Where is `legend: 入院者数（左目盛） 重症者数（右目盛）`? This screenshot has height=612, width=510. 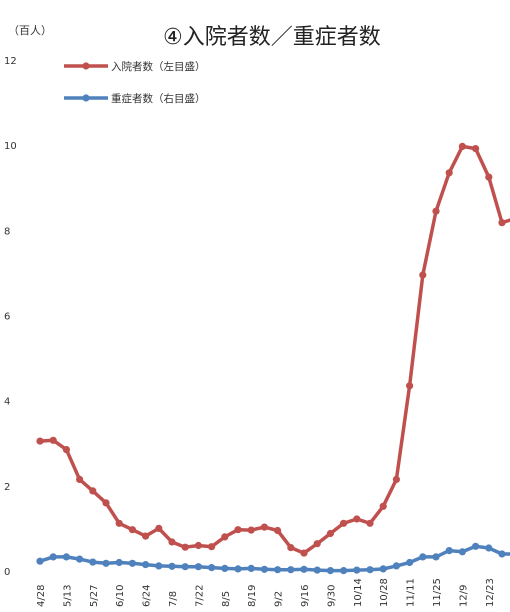
legend: 入院者数（左目盛） 重症者数（右目盛） is located at coordinates (135, 82).